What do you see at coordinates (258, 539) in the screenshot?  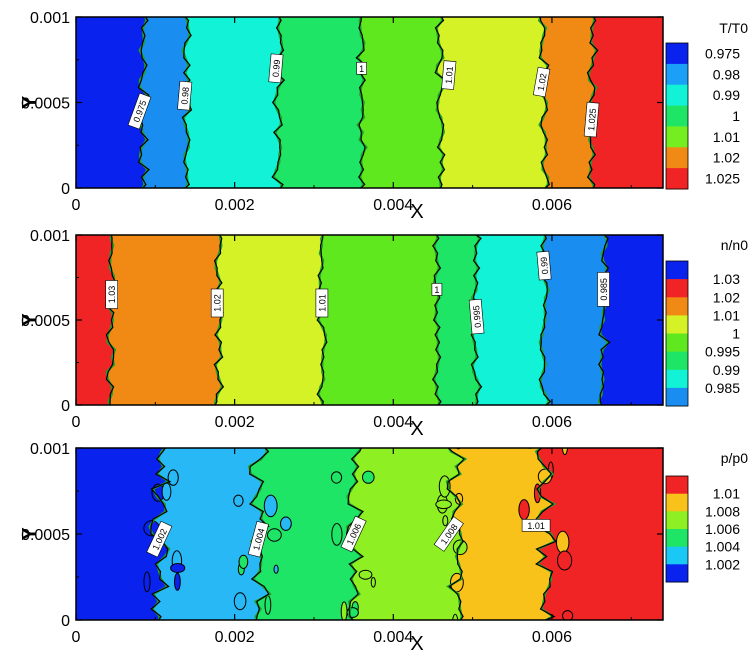 I see `contour-label: 1.004` at bounding box center [258, 539].